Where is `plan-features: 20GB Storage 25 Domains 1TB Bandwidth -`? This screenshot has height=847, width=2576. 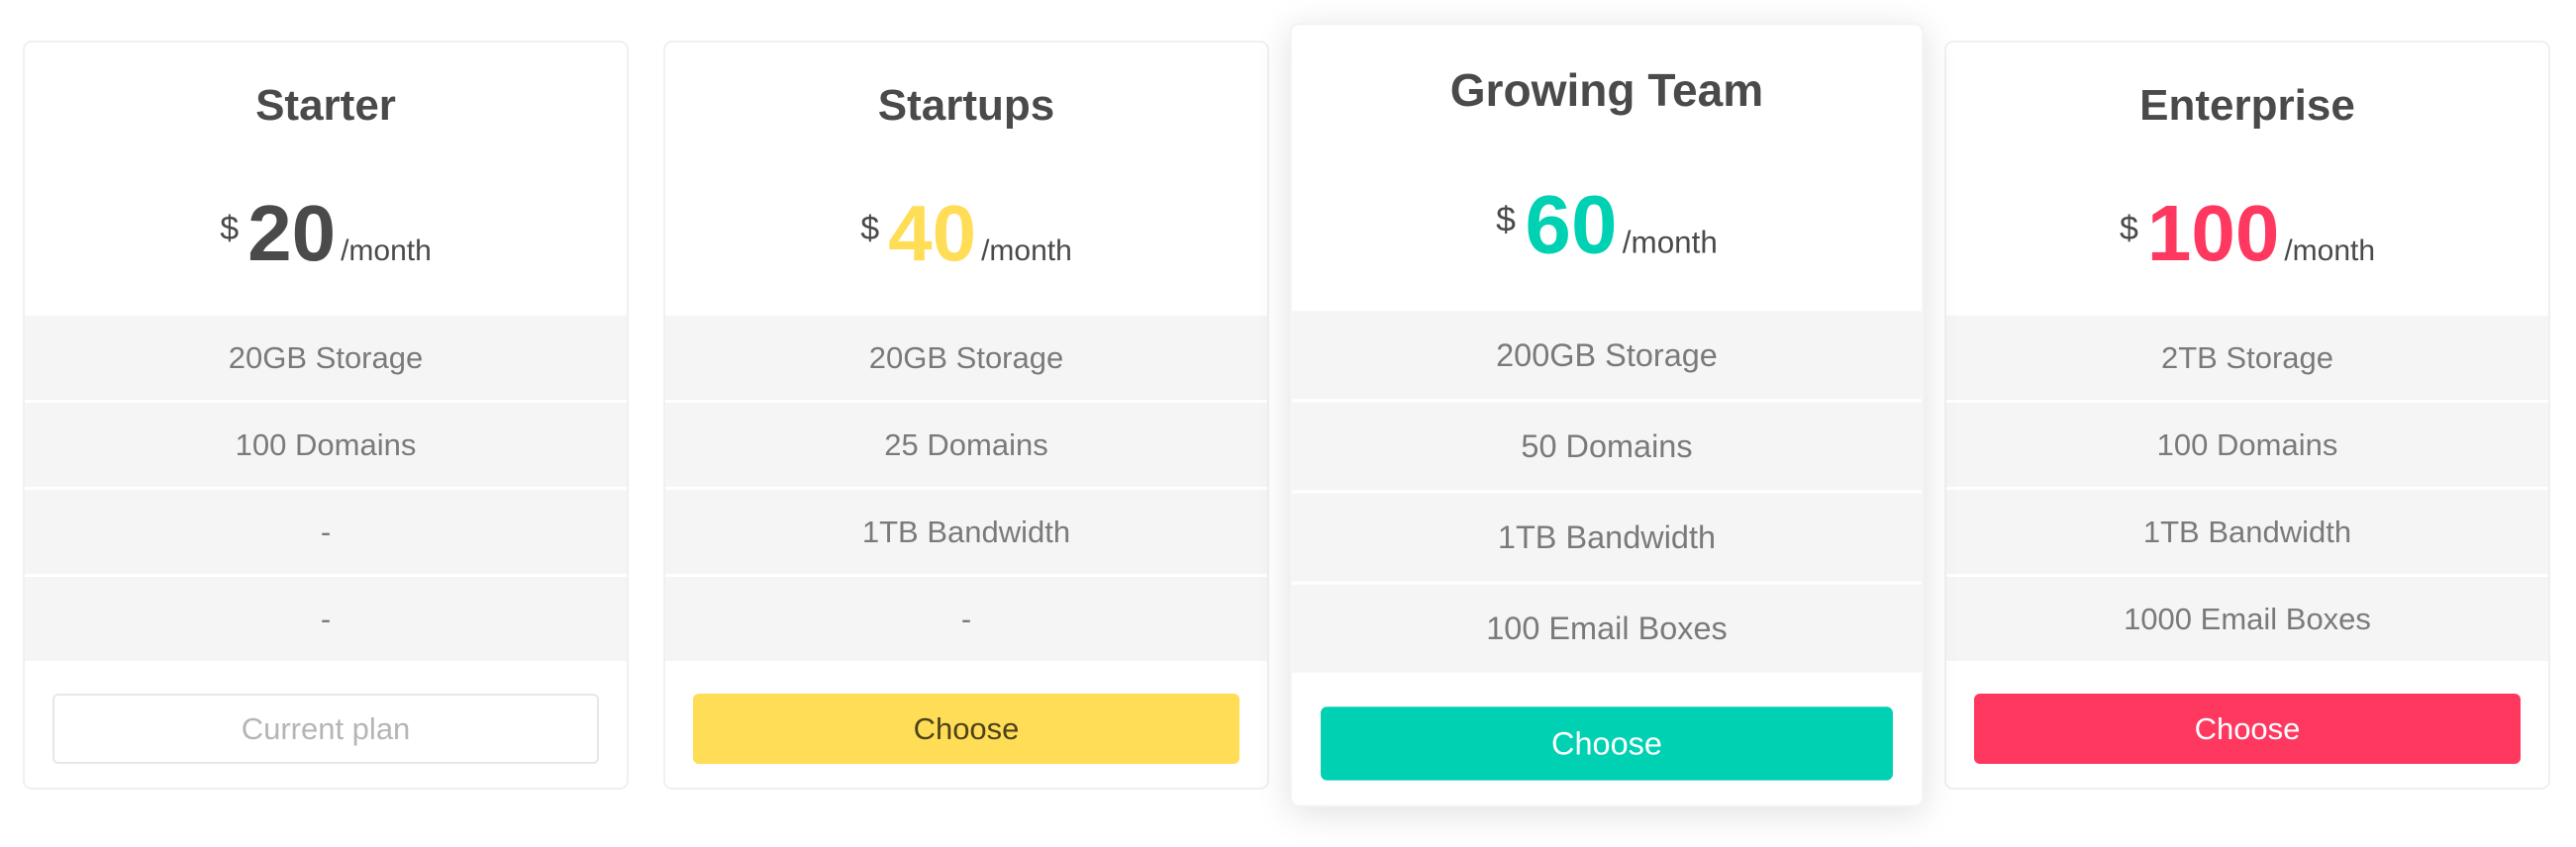
plan-features: 20GB Storage 25 Domains 1TB Bandwidth - is located at coordinates (966, 488).